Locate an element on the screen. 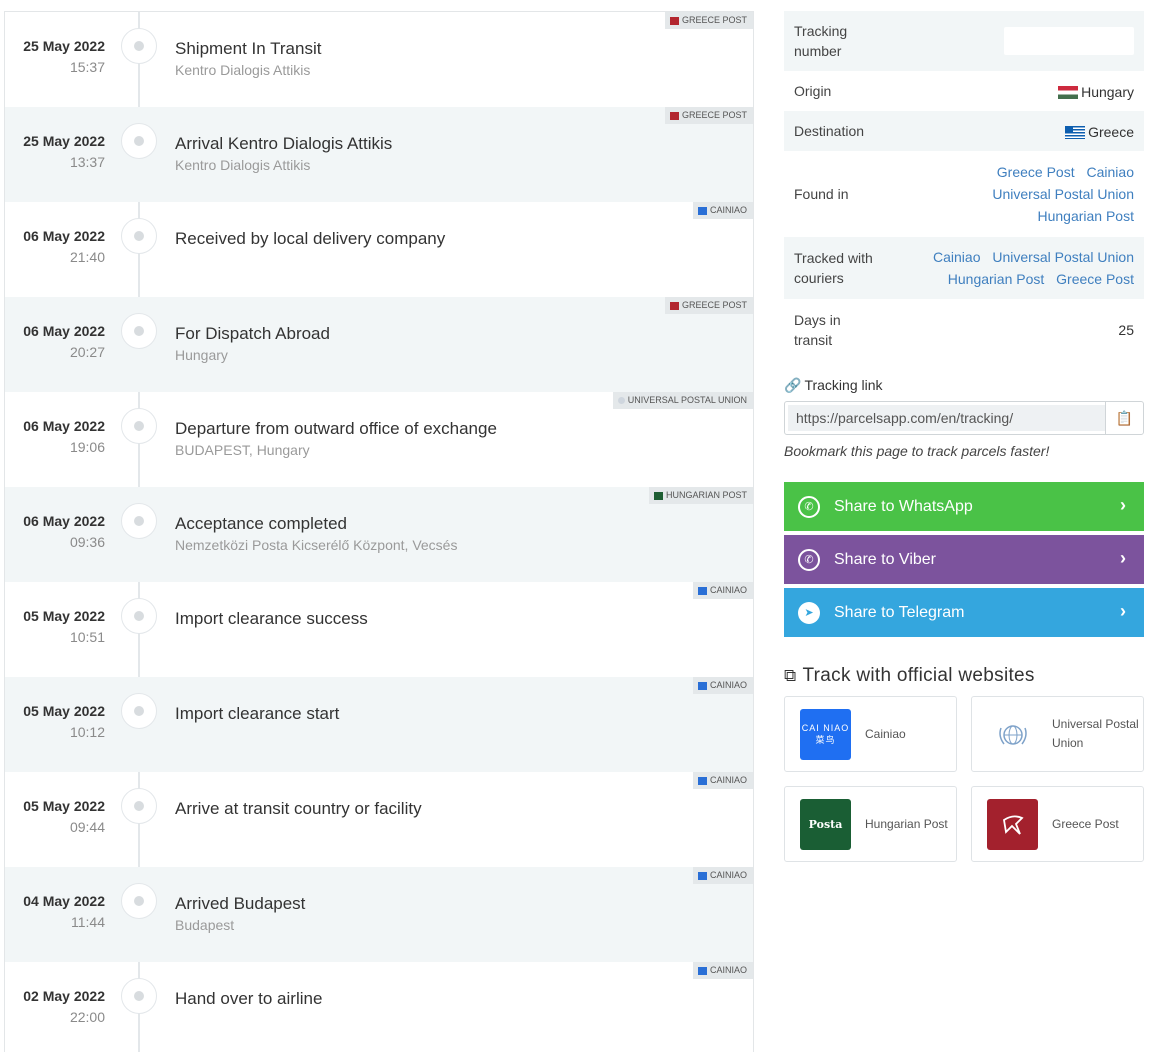 The image size is (1173, 1052). official-websites-heading: ⧉ Track with official websites is located at coordinates (909, 676).